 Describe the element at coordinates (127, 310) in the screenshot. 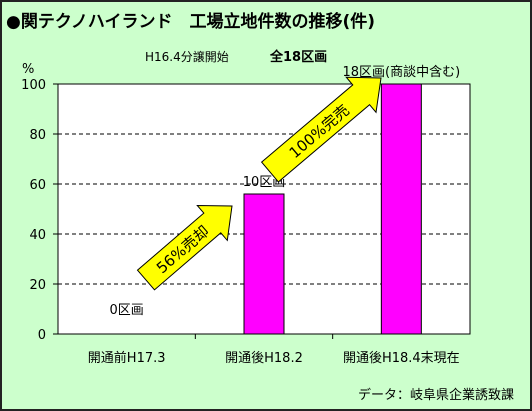

I see `data-label: 0区画` at that location.